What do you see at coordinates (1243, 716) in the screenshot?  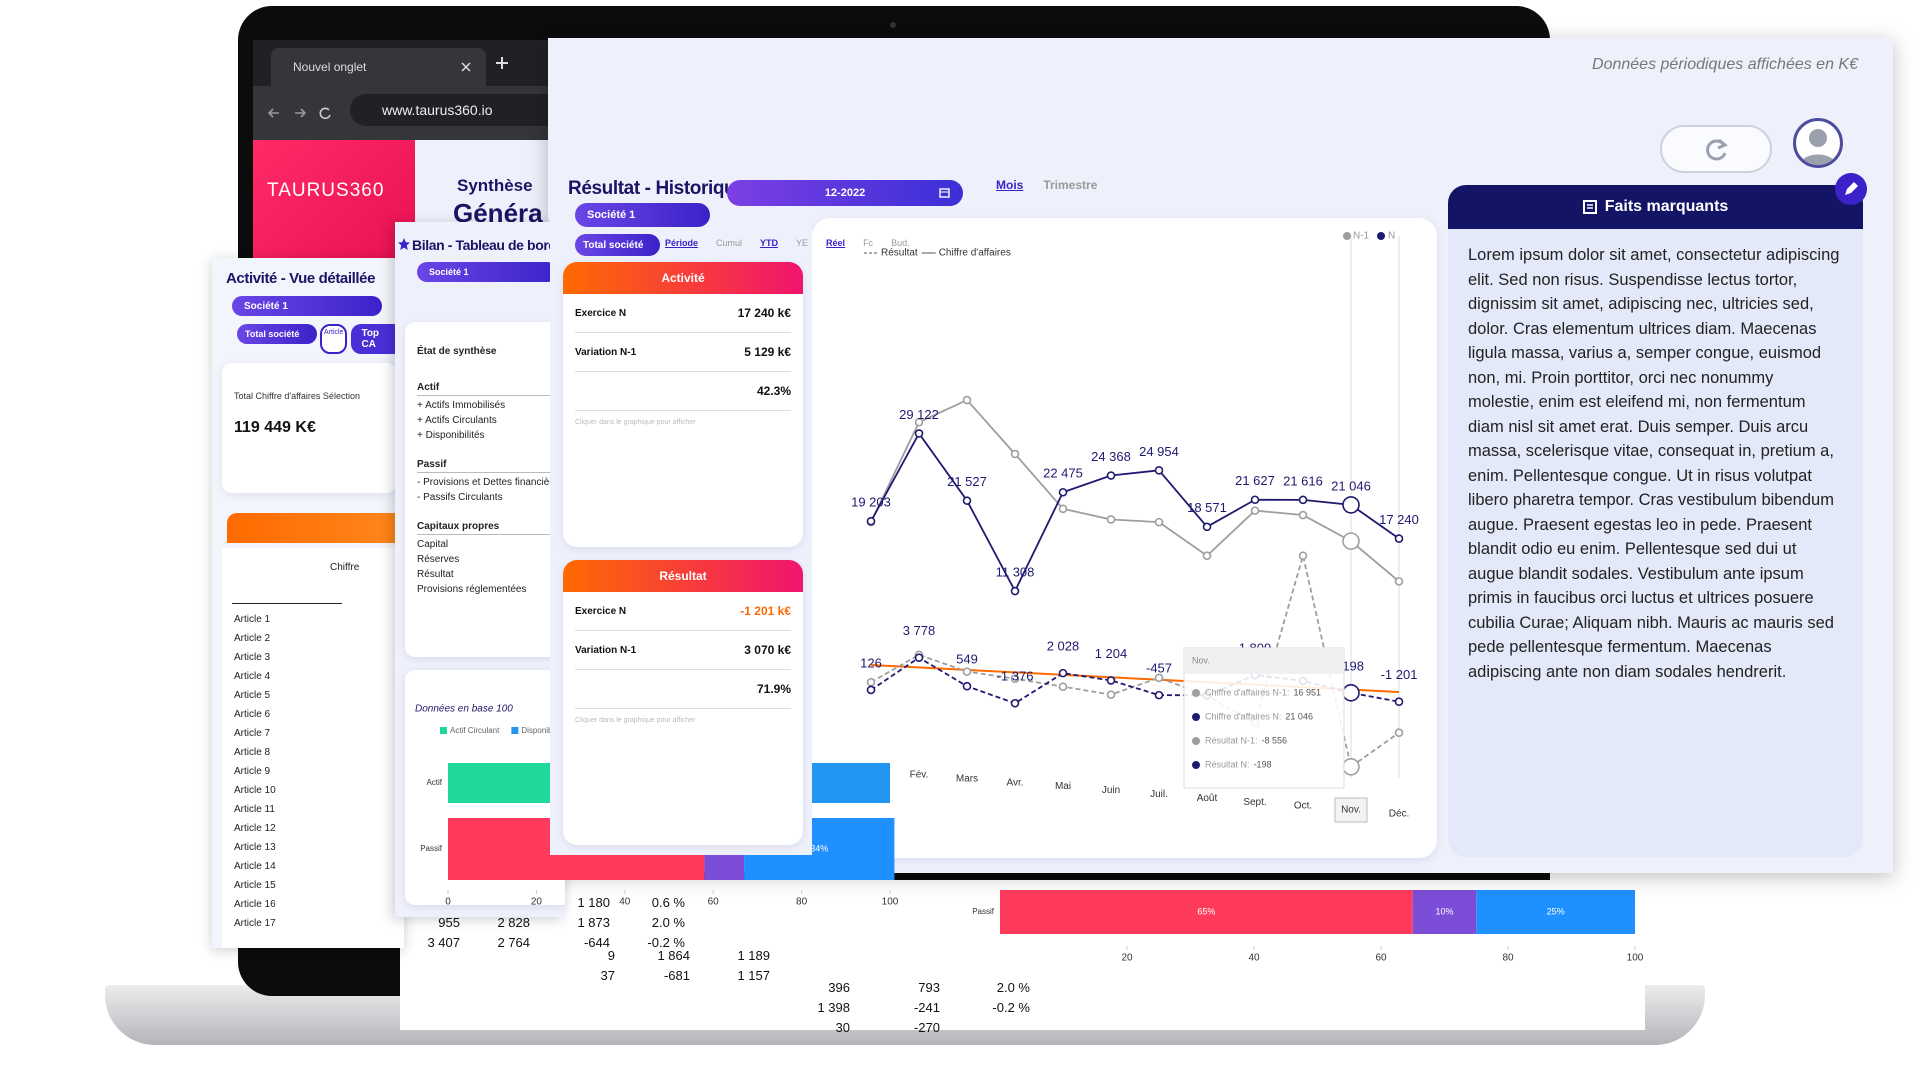 I see `tooltip-label: Chiffre d'affaires N:` at bounding box center [1243, 716].